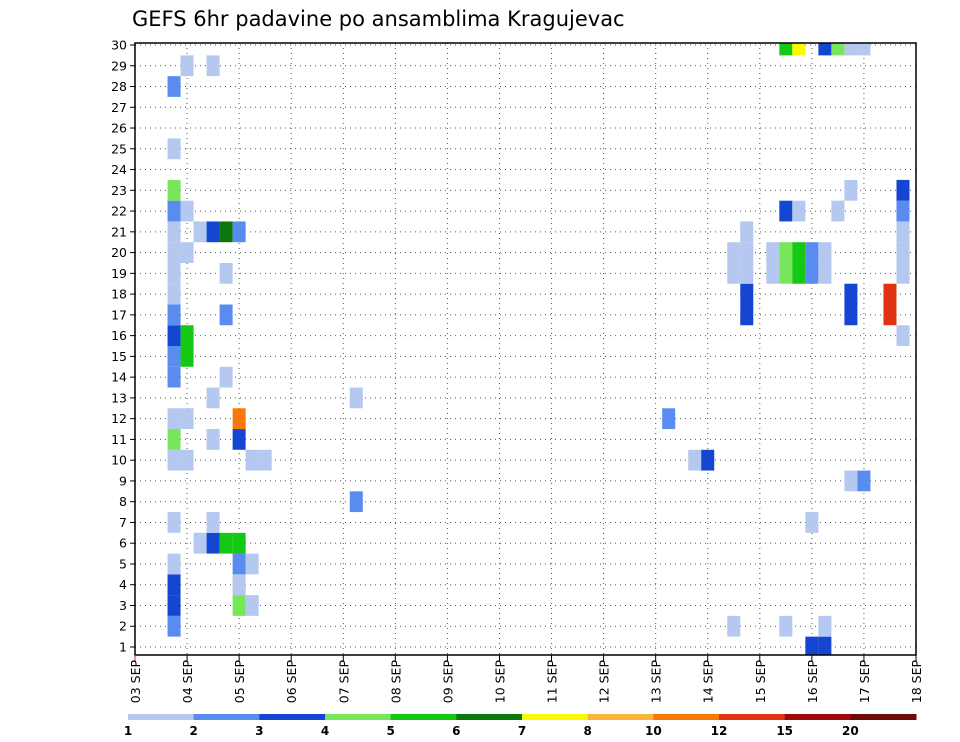  I want to click on y-tick-label: 17, so click(119, 314).